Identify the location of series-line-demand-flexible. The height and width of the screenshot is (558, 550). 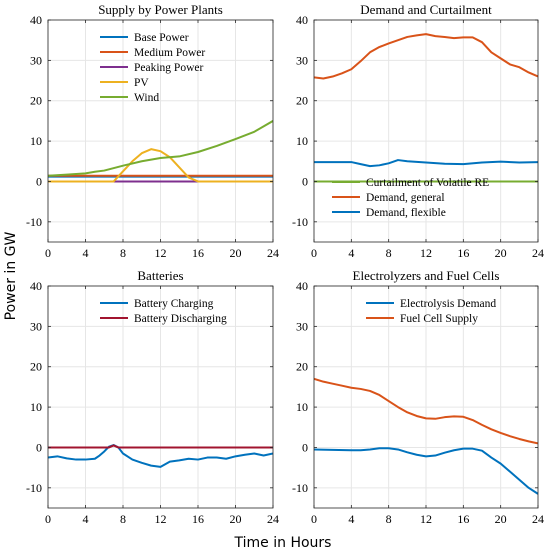
(426, 163).